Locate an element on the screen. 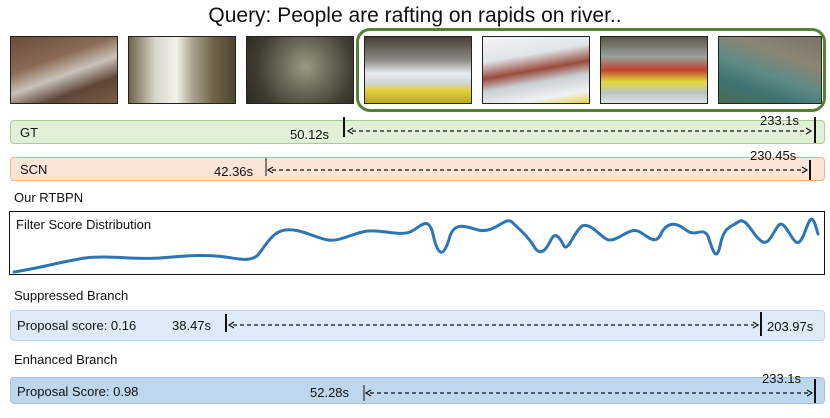 This screenshot has width=830, height=418. enhanced-span-arrow is located at coordinates (589, 391).